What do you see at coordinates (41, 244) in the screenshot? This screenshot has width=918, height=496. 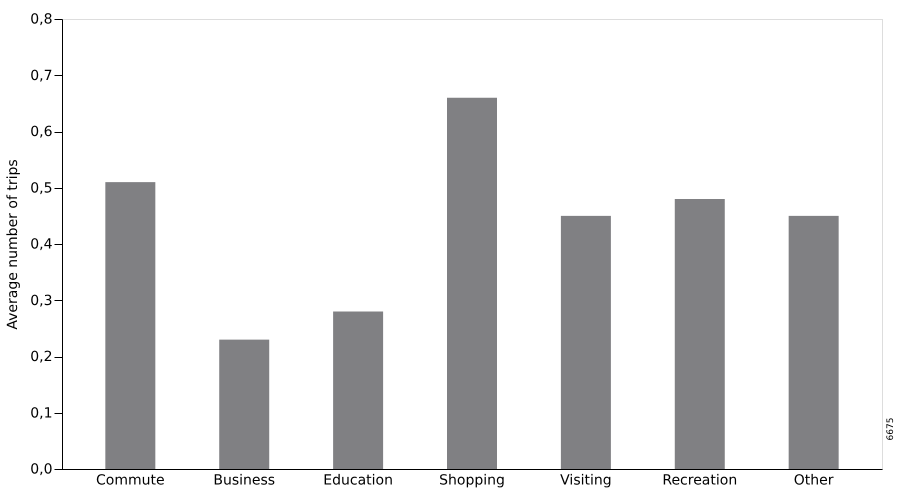 I see `y-tick-label: 0,4` at bounding box center [41, 244].